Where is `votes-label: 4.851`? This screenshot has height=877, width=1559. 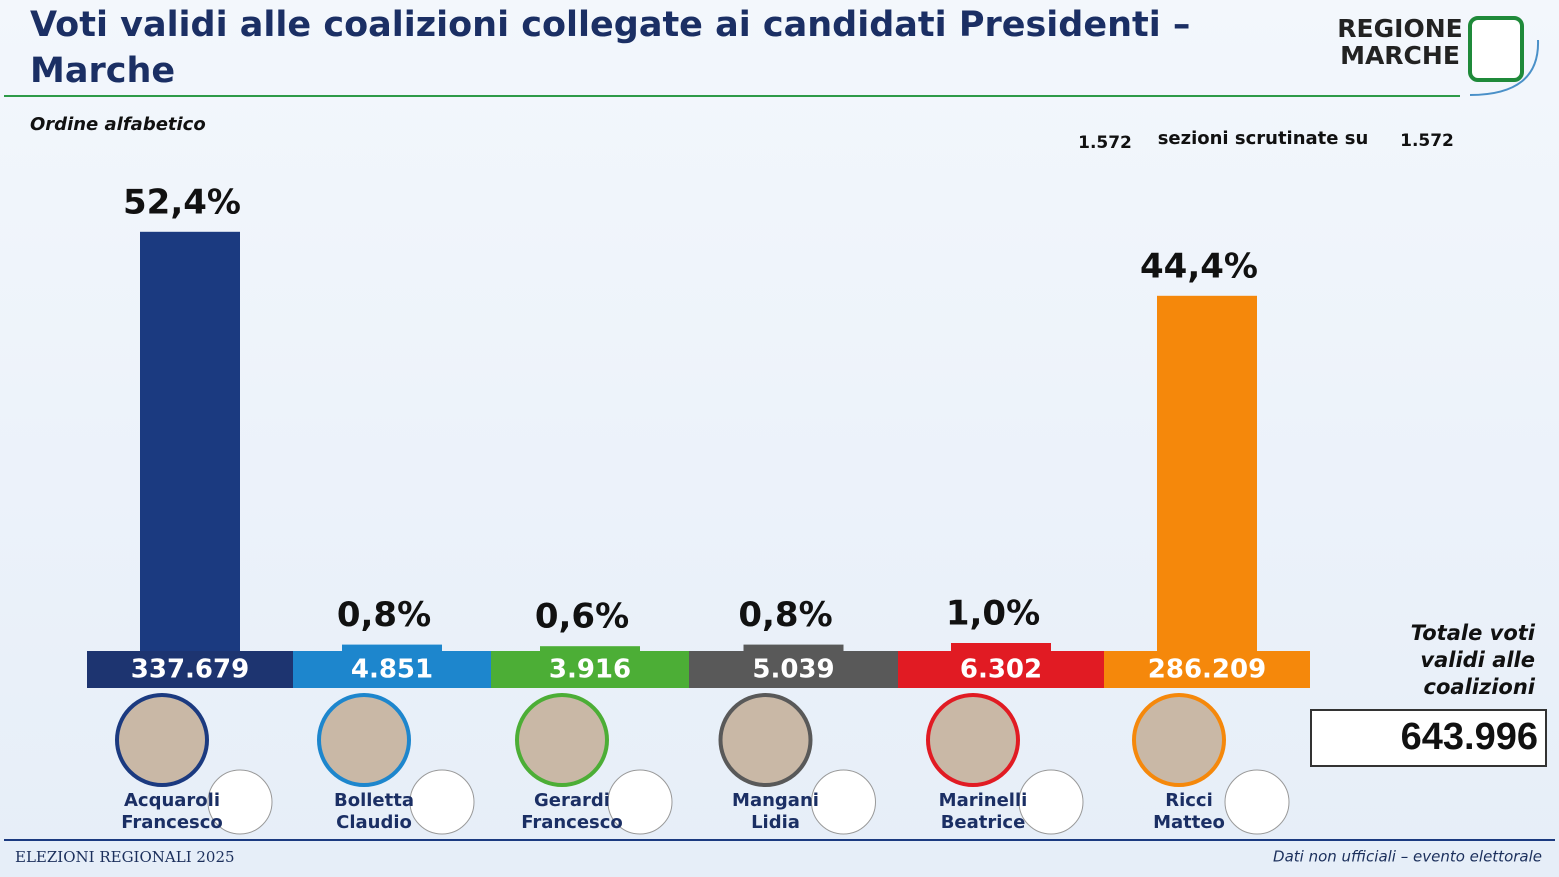
votes-label: 4.851 is located at coordinates (392, 670).